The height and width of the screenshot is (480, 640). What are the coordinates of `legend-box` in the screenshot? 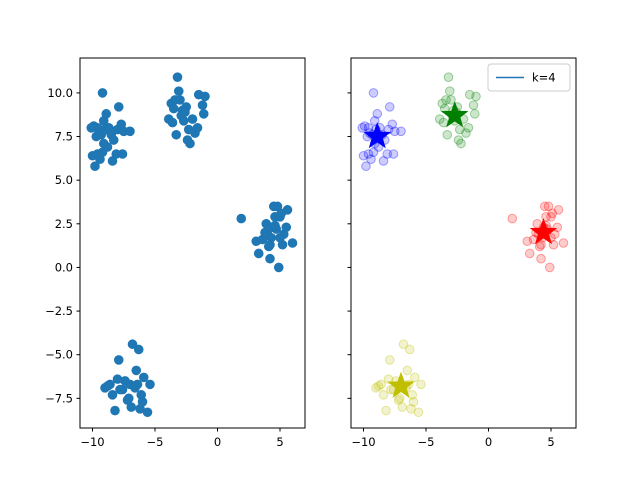 It's located at (529, 77).